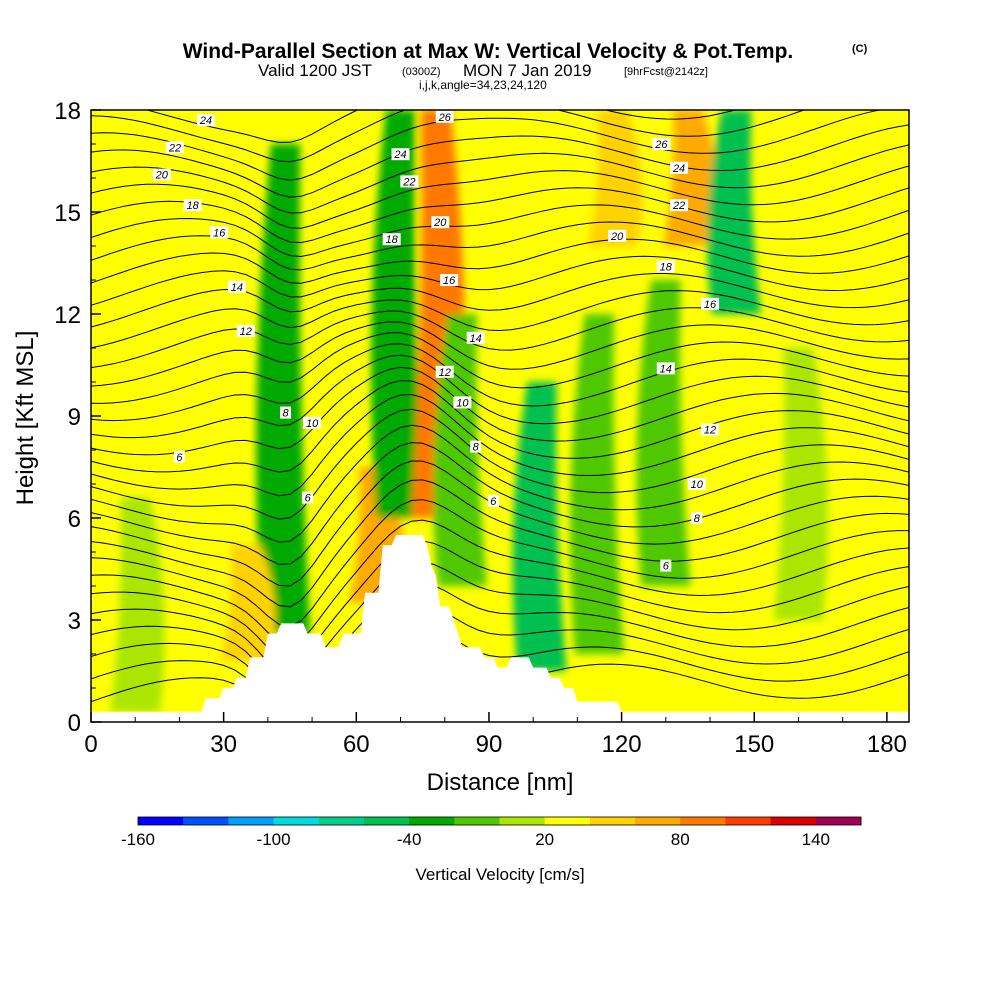  What do you see at coordinates (661, 145) in the screenshot?
I see `contour-label-text: 26` at bounding box center [661, 145].